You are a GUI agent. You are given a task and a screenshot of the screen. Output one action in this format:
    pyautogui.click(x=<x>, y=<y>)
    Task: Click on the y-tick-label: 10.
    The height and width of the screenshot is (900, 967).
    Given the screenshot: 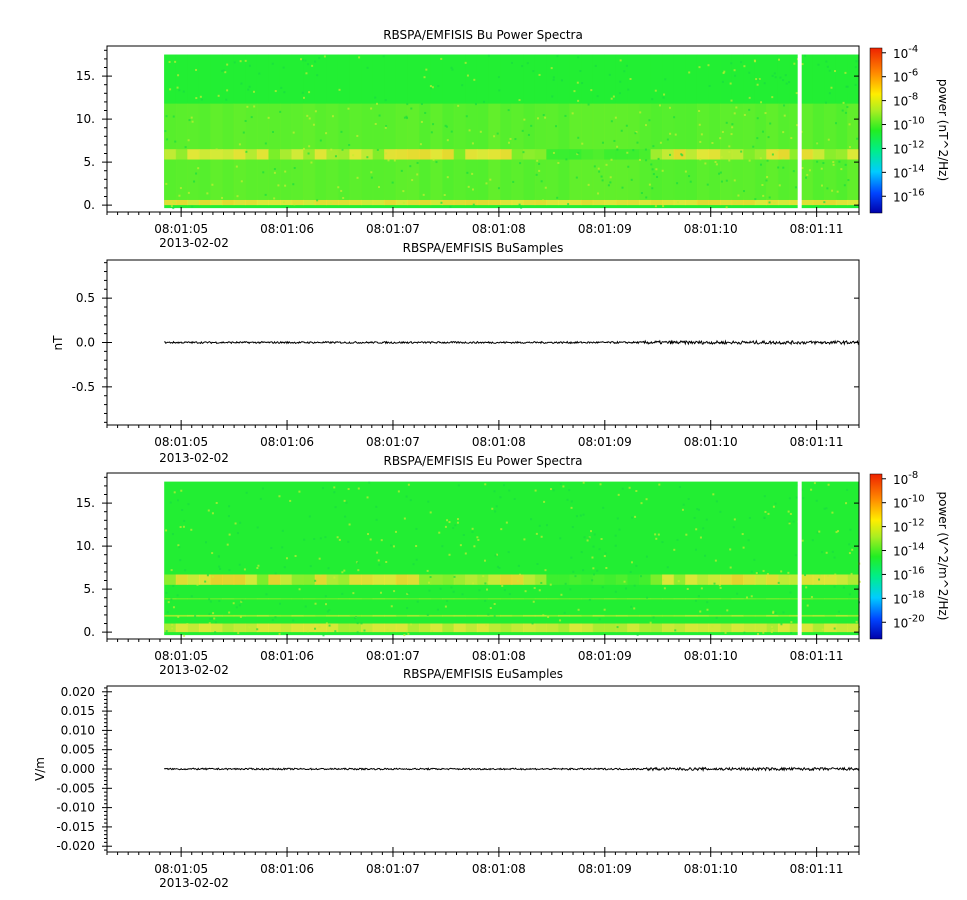 What is the action you would take?
    pyautogui.click(x=85, y=119)
    